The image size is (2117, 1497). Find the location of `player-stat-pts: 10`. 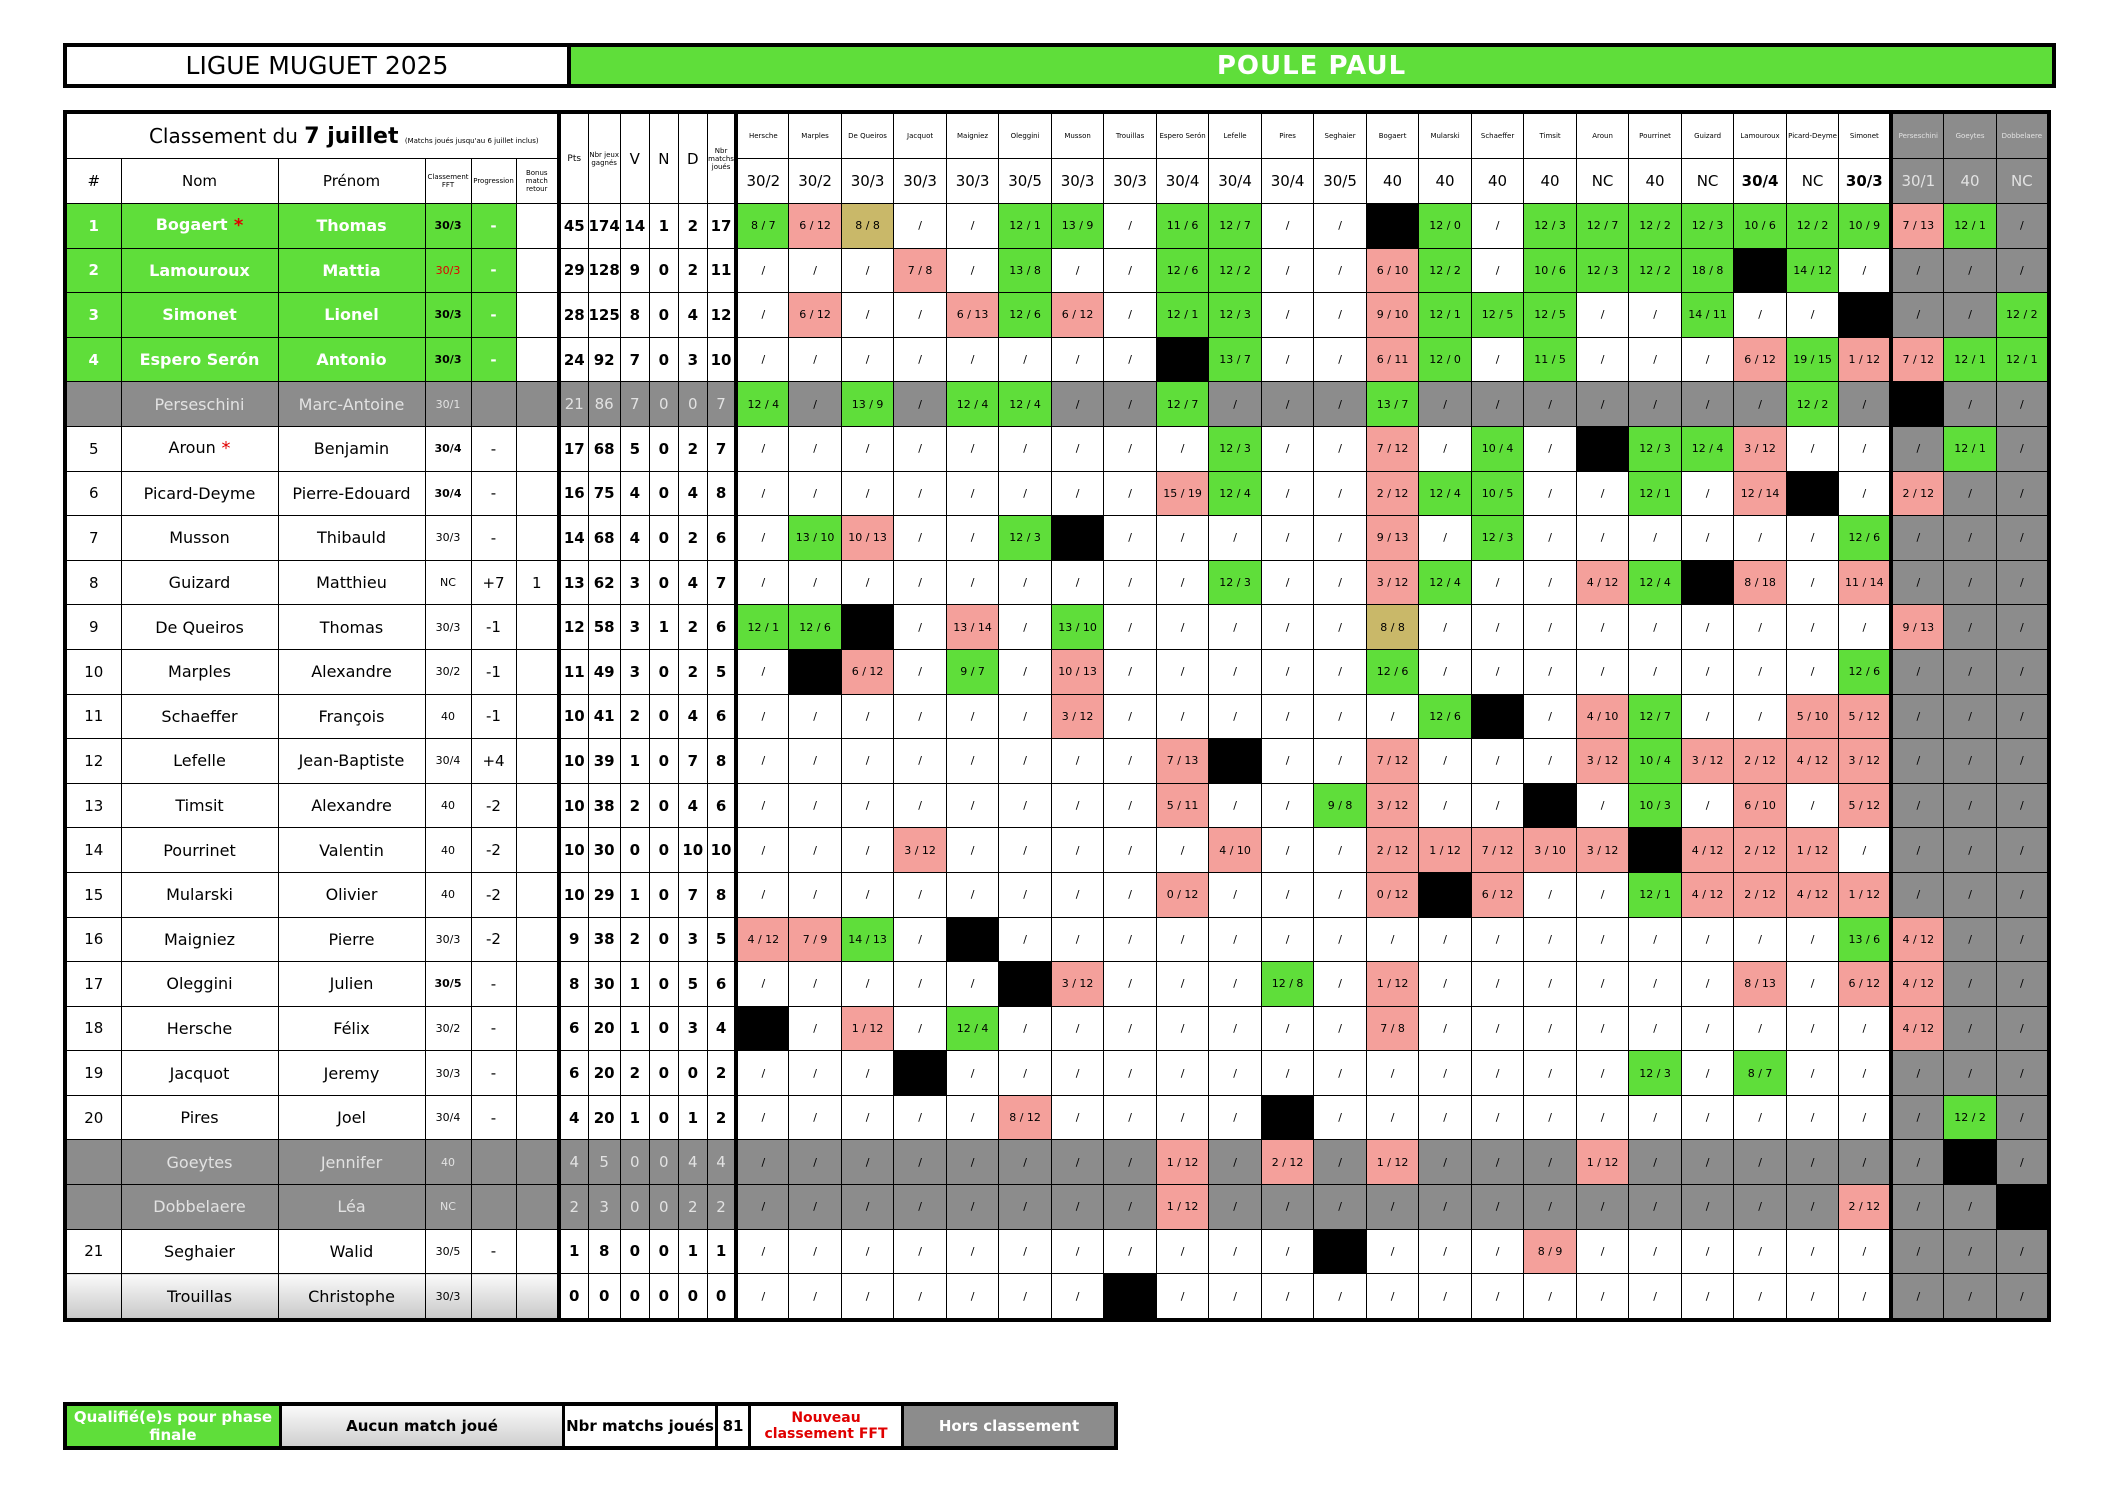

player-stat-pts: 10 is located at coordinates (573, 716).